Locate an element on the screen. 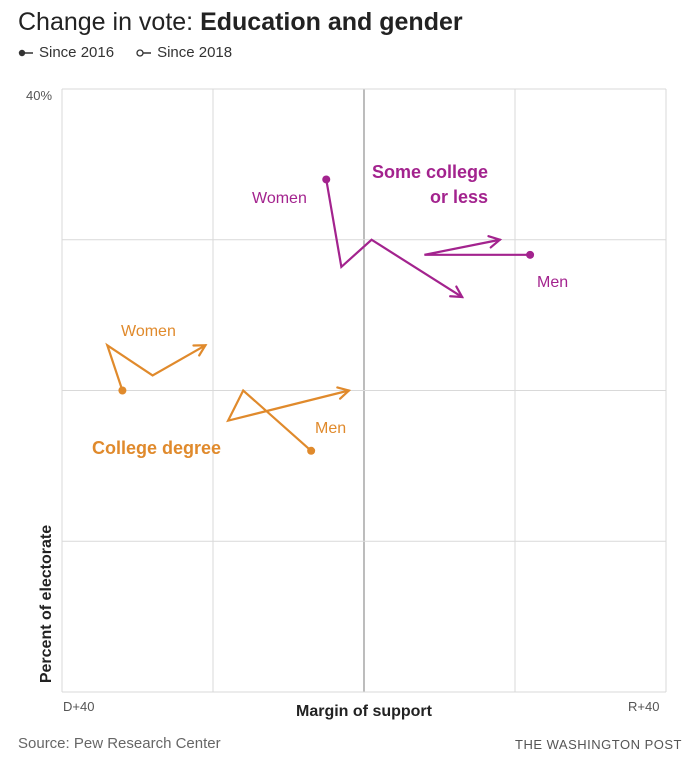  legend-item-since-2018: Since 2018 is located at coordinates (184, 52).